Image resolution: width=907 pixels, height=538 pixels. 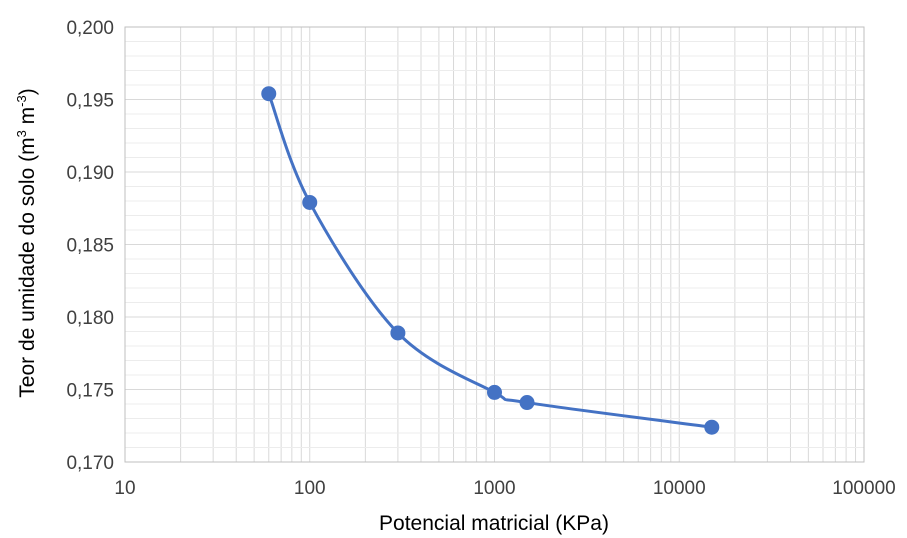 What do you see at coordinates (21, 133) in the screenshot?
I see `y-axis-title-sup1: 3` at bounding box center [21, 133].